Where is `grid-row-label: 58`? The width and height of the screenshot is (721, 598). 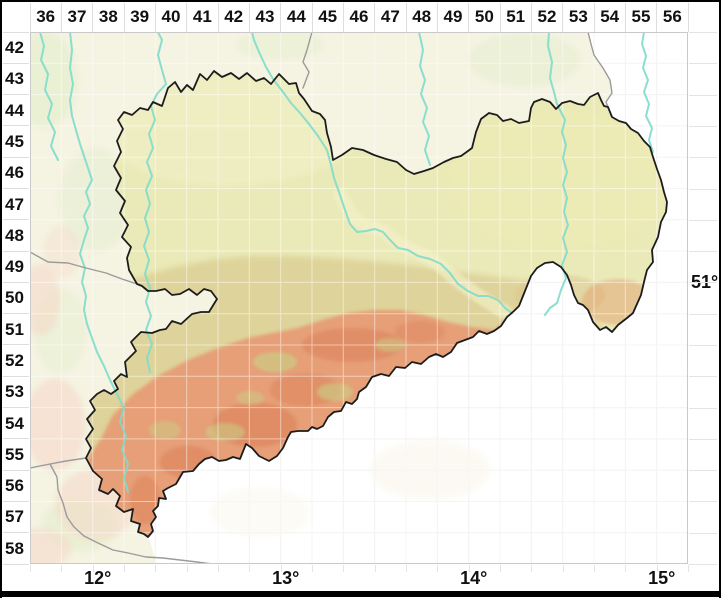 grid-row-label: 58 is located at coordinates (14, 548).